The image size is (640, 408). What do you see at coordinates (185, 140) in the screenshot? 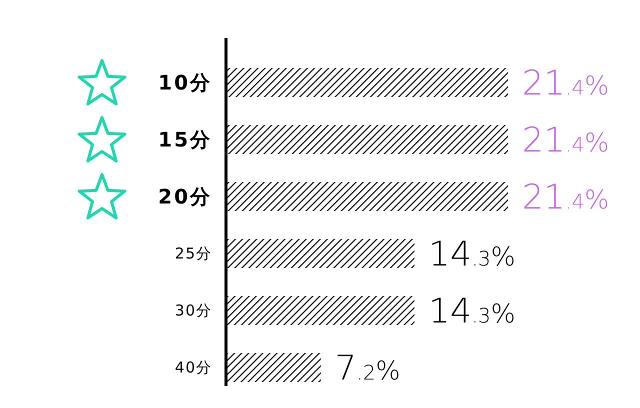
I see `y-tick-label: 15分` at bounding box center [185, 140].